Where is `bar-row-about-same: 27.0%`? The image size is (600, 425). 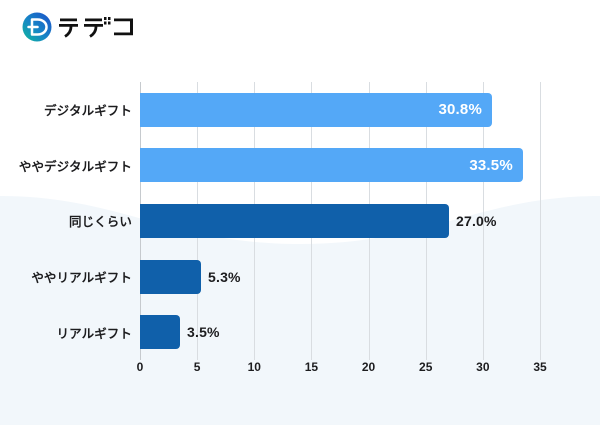
bar-row-about-same: 27.0% is located at coordinates (340, 221).